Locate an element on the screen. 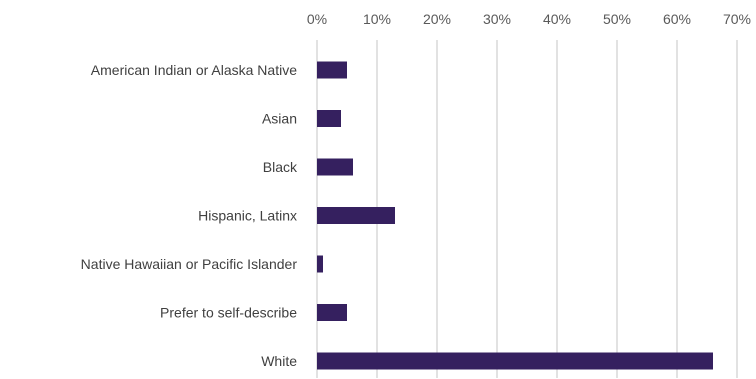  x-tick-label: 40% is located at coordinates (557, 19).